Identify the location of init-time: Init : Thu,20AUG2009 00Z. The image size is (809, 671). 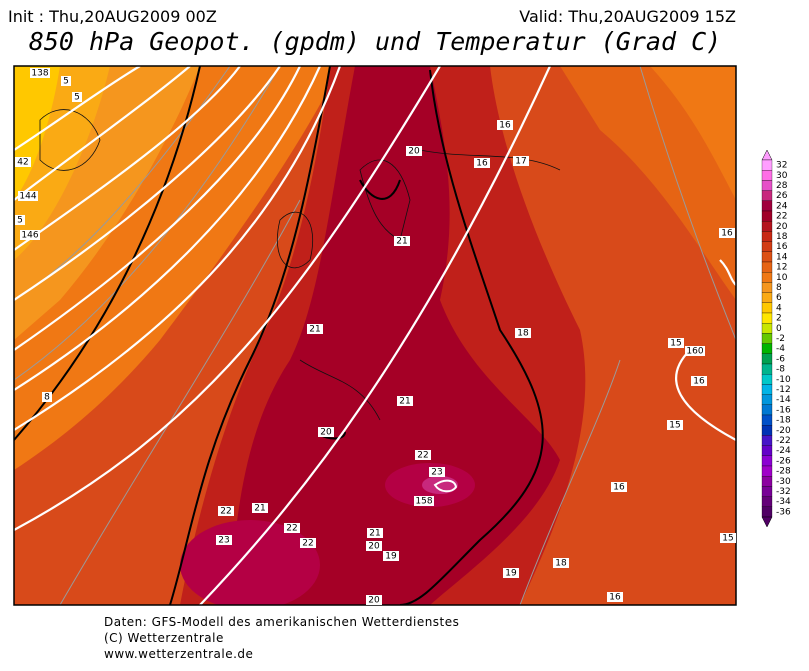
(112, 16).